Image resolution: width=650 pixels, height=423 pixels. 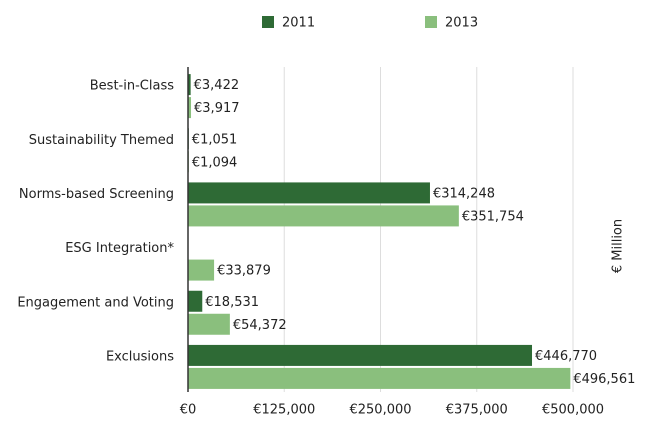 What do you see at coordinates (573, 410) in the screenshot?
I see `x-tick-label: €500,000` at bounding box center [573, 410].